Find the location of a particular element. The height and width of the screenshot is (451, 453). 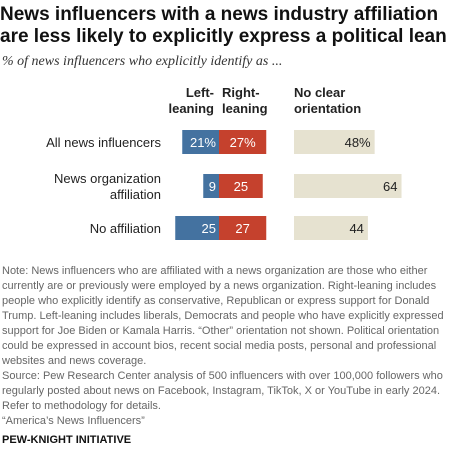

column-header-none: No clear is located at coordinates (319, 92).